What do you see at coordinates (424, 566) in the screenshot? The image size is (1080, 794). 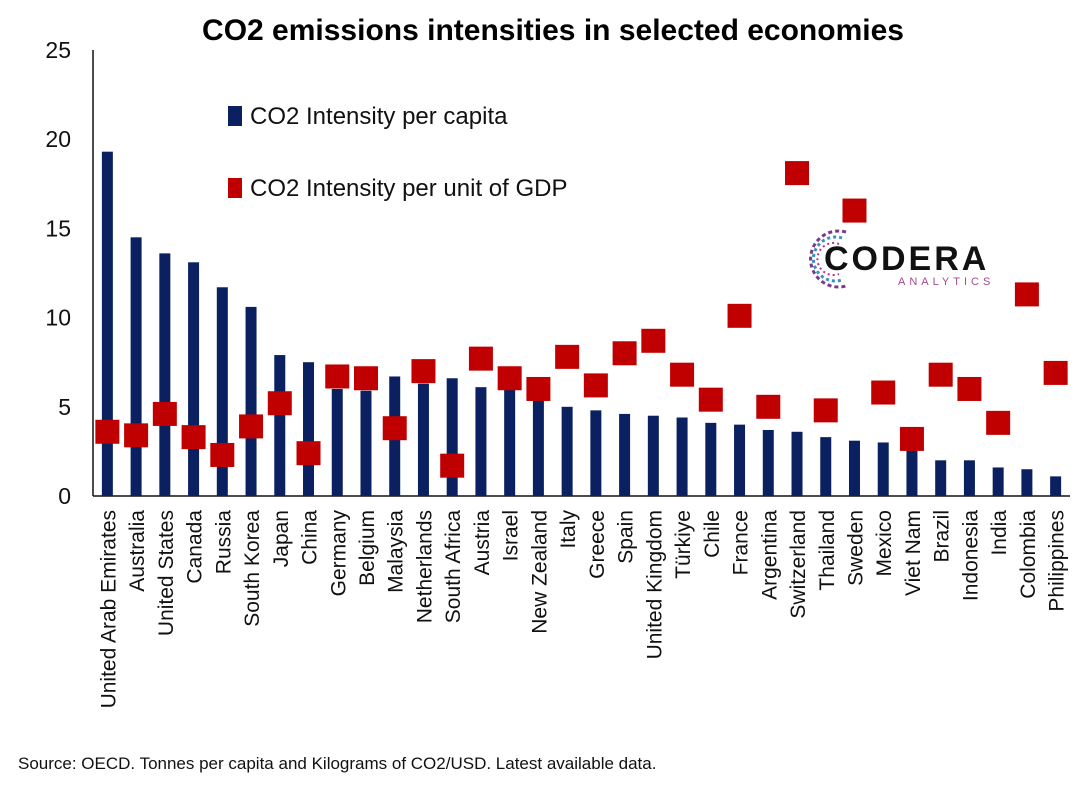 I see `x-category-label: Netherlands` at bounding box center [424, 566].